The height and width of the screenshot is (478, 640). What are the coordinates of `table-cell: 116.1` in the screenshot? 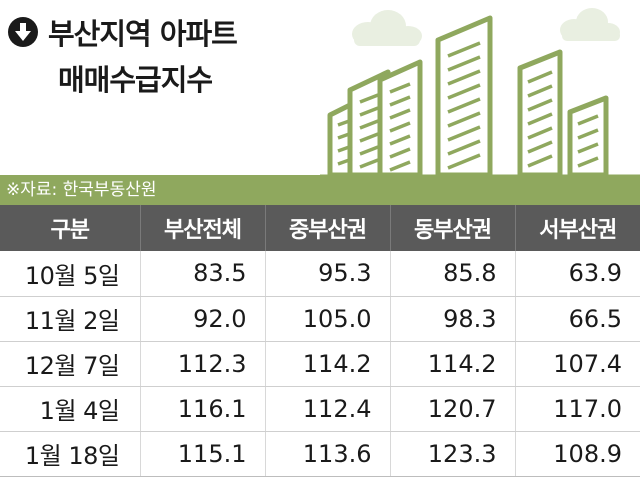 It's located at (203, 409).